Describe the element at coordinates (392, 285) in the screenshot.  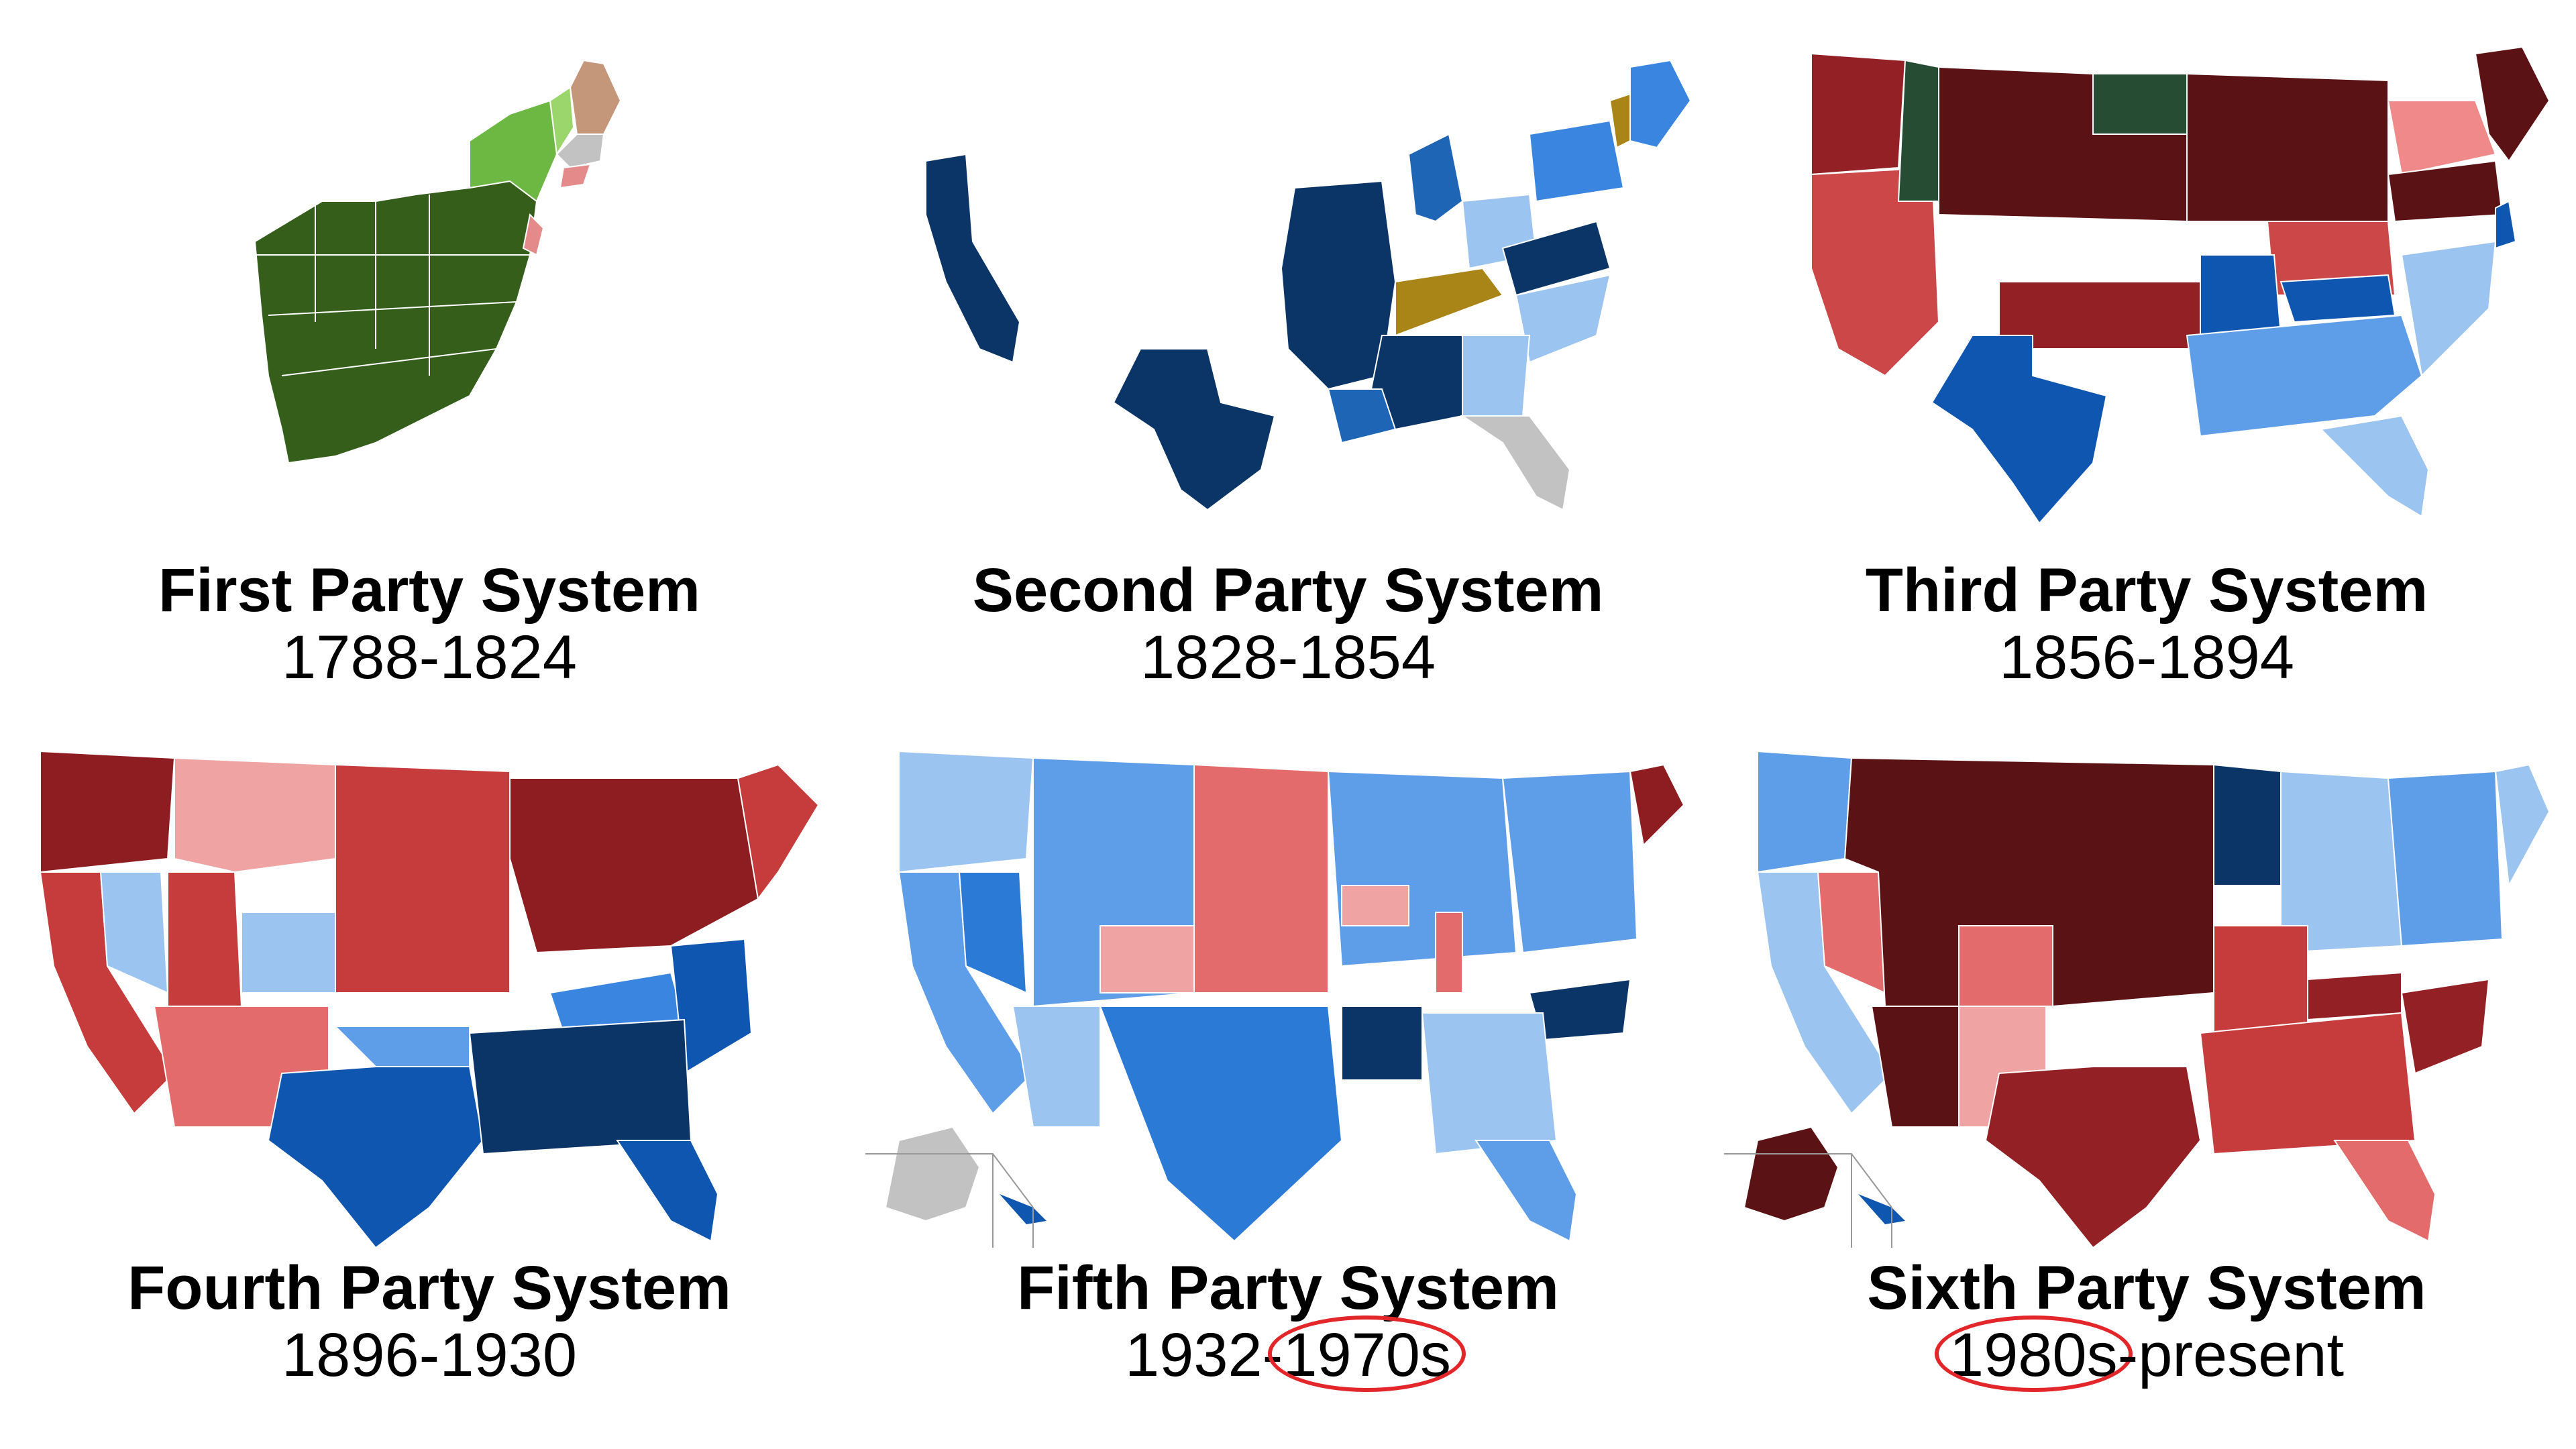
I see `state-borders` at that location.